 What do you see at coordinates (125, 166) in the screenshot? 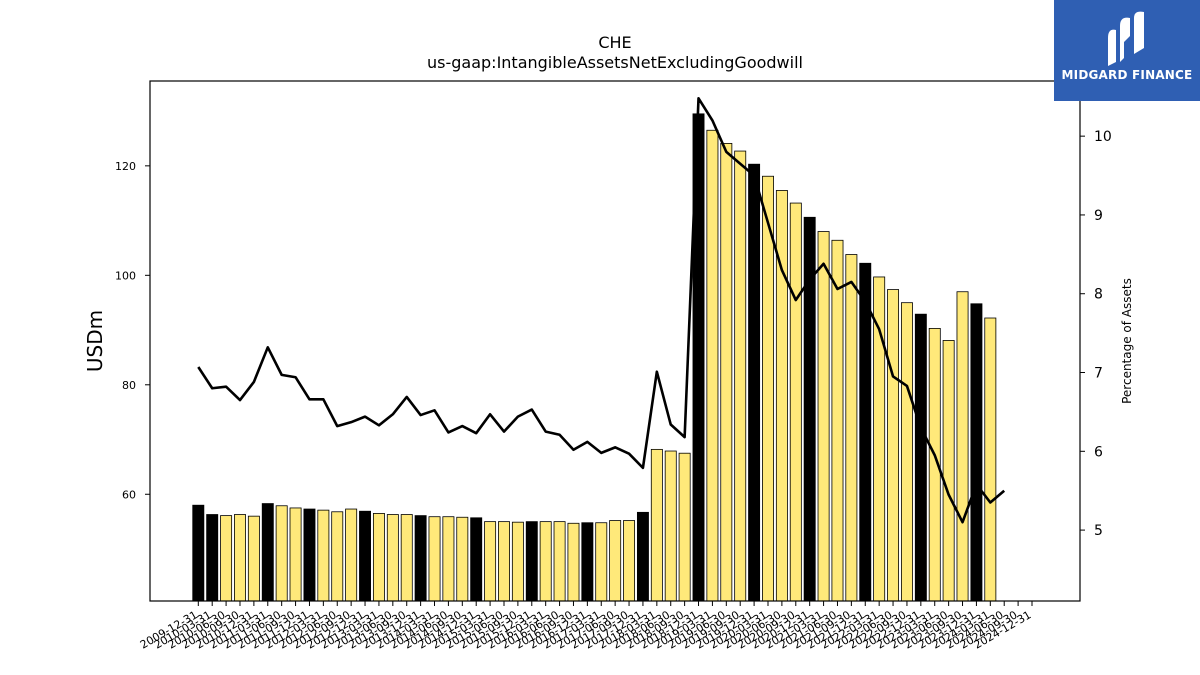
I see `y-tick-label: 120` at bounding box center [125, 166].